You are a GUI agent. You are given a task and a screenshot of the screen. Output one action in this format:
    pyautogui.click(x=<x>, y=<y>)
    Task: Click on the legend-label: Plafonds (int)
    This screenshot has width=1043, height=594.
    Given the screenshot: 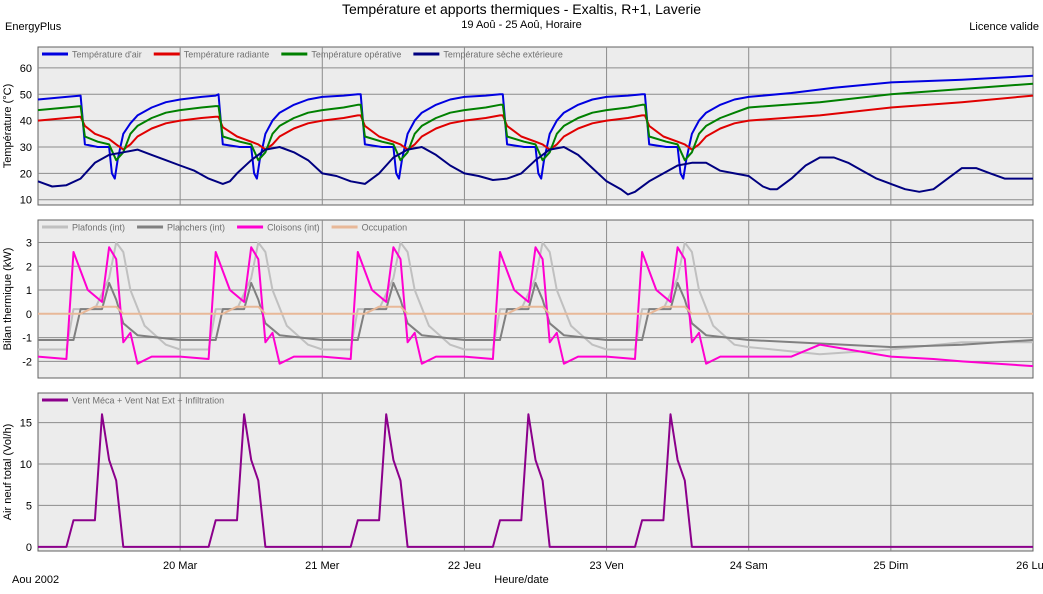 What is the action you would take?
    pyautogui.click(x=98, y=228)
    